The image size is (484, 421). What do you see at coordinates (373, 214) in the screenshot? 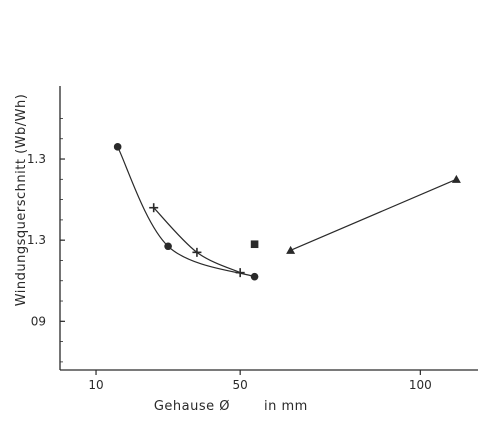
I see `triangle-series-line` at bounding box center [373, 214].